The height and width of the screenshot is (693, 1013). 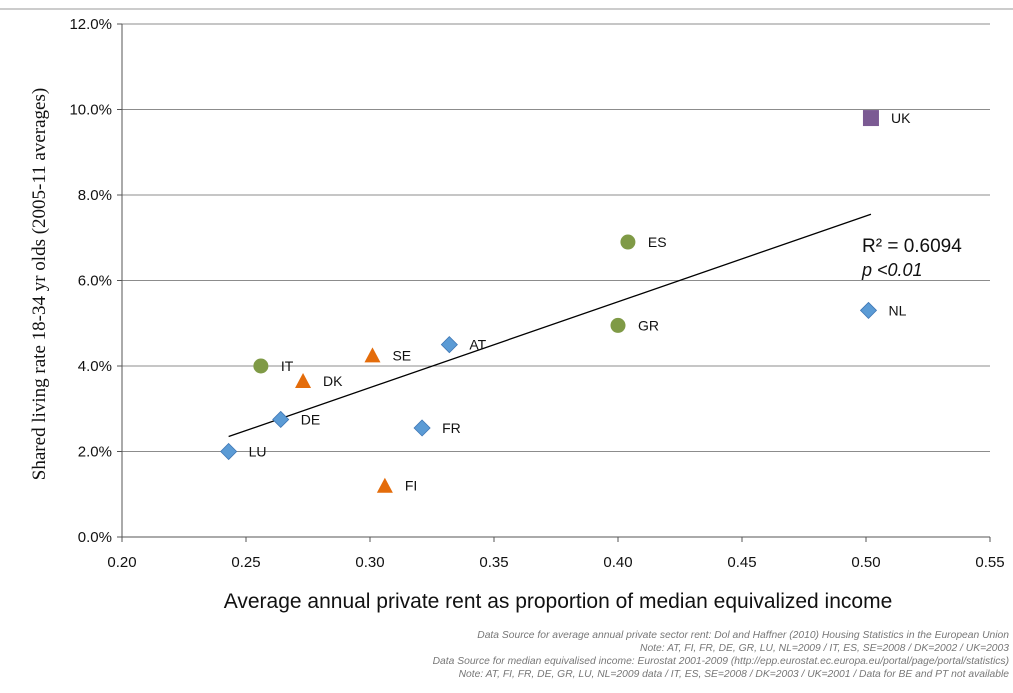 What do you see at coordinates (865, 562) in the screenshot?
I see `x-tick-label: 0.50` at bounding box center [865, 562].